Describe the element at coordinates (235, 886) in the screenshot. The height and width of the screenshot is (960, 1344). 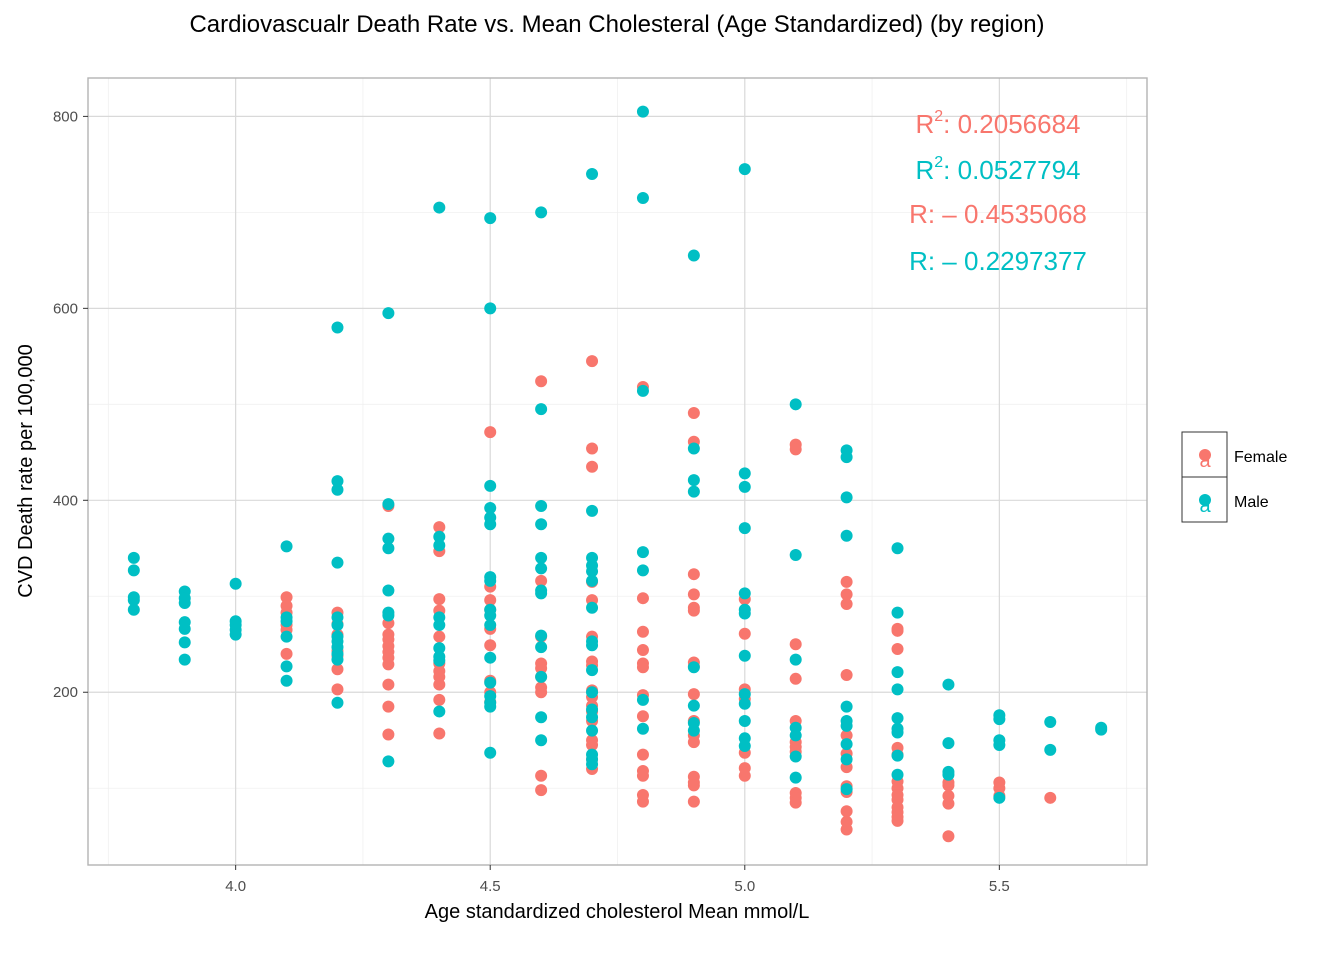
I see `x-tick-label: 4.0` at that location.